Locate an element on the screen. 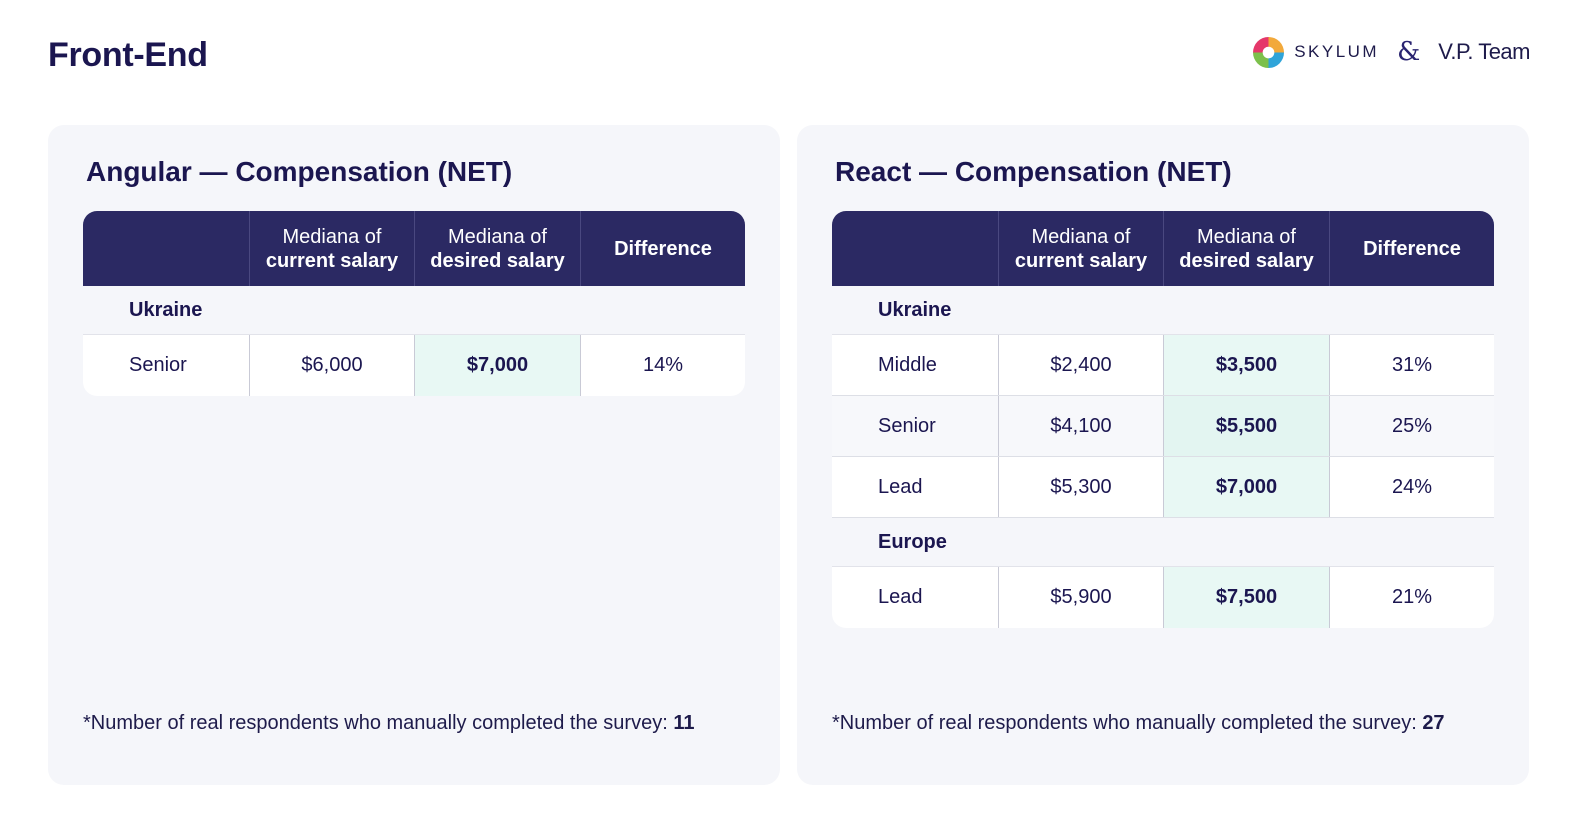  vpteam-wordmark: V.P. Team is located at coordinates (1484, 51).